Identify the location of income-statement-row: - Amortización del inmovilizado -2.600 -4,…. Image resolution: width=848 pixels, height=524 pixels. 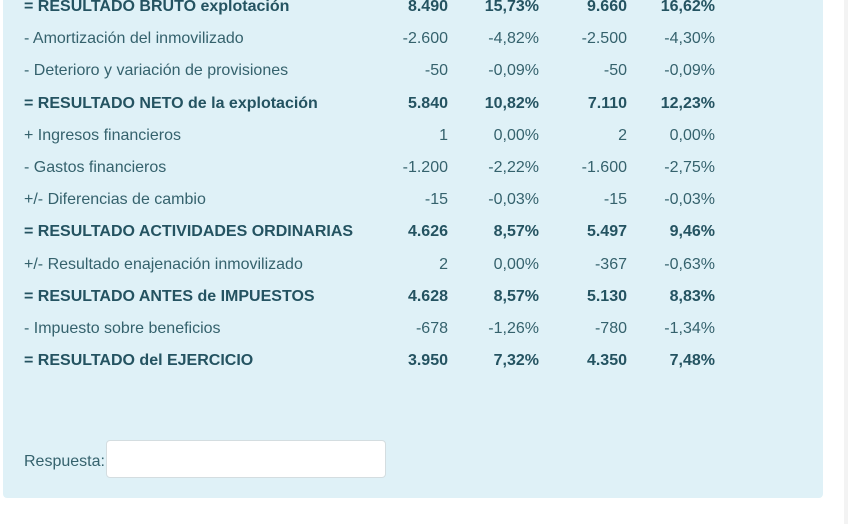
(413, 46).